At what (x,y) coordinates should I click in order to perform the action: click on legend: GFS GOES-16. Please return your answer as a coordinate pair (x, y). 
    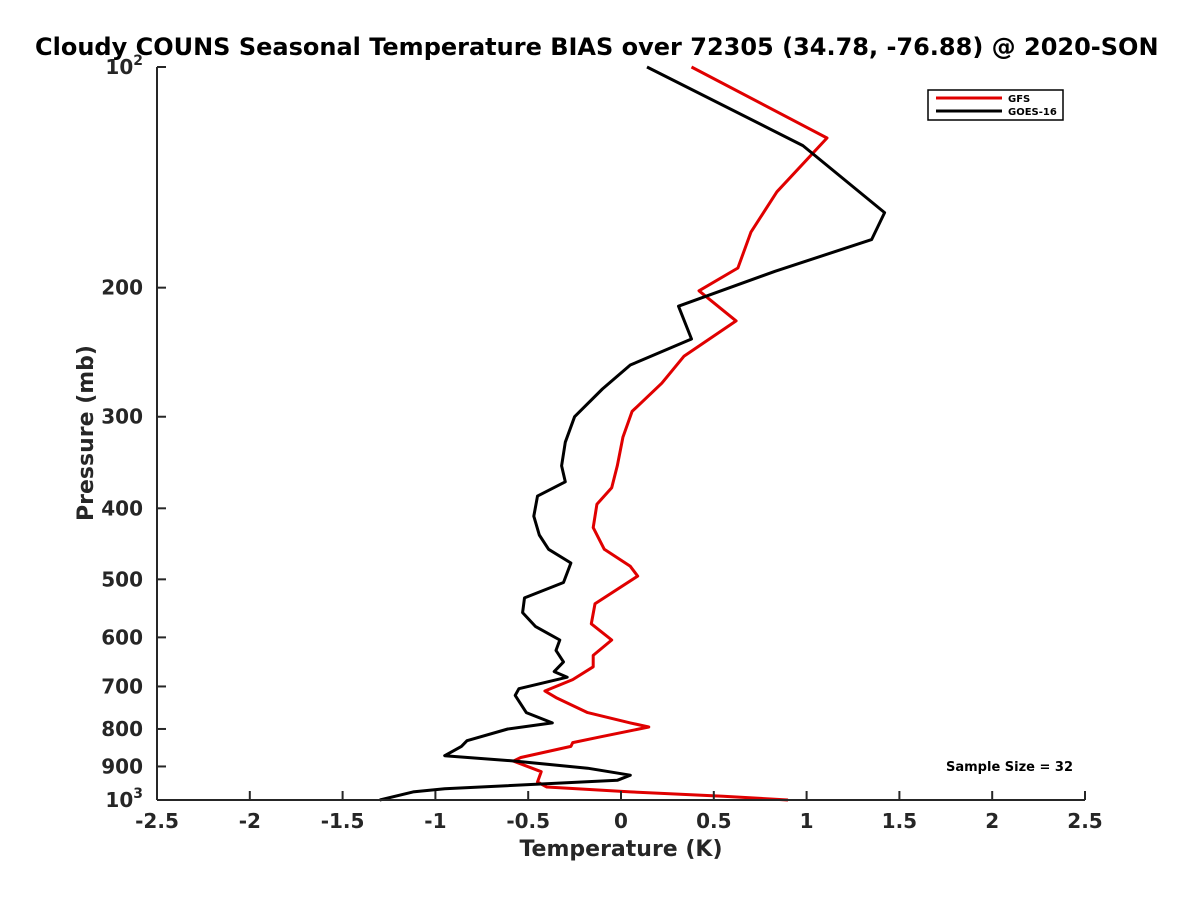
    Looking at the image, I should click on (995, 105).